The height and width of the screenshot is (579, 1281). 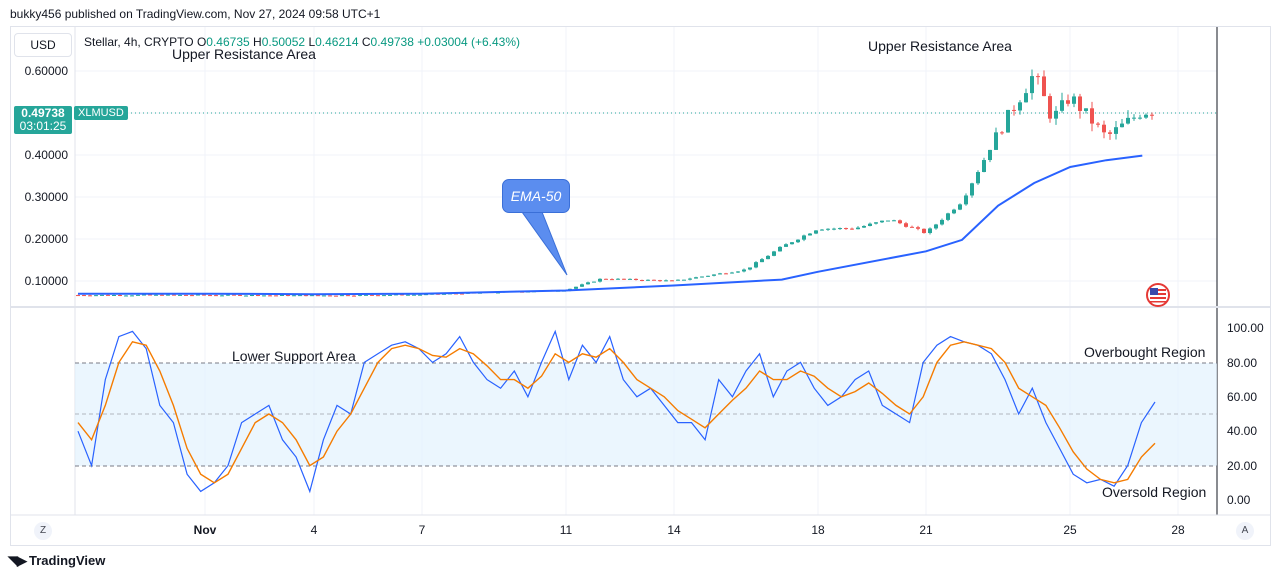 What do you see at coordinates (201, 42) in the screenshot?
I see `open-label: O` at bounding box center [201, 42].